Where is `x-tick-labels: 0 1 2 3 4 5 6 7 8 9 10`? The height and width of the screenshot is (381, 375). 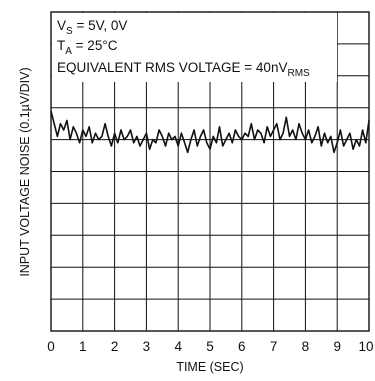
x-tick-labels: 0 1 2 3 4 5 6 7 8 9 10 is located at coordinates (210, 346).